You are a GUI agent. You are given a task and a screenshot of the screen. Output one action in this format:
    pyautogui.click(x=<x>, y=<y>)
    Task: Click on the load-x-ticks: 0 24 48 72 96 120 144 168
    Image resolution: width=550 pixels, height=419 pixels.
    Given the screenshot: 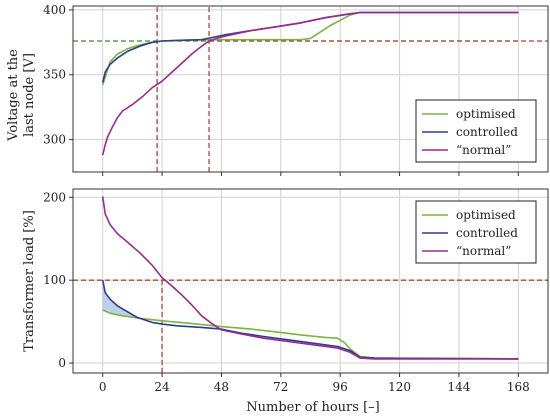 What is the action you would take?
    pyautogui.click(x=314, y=383)
    